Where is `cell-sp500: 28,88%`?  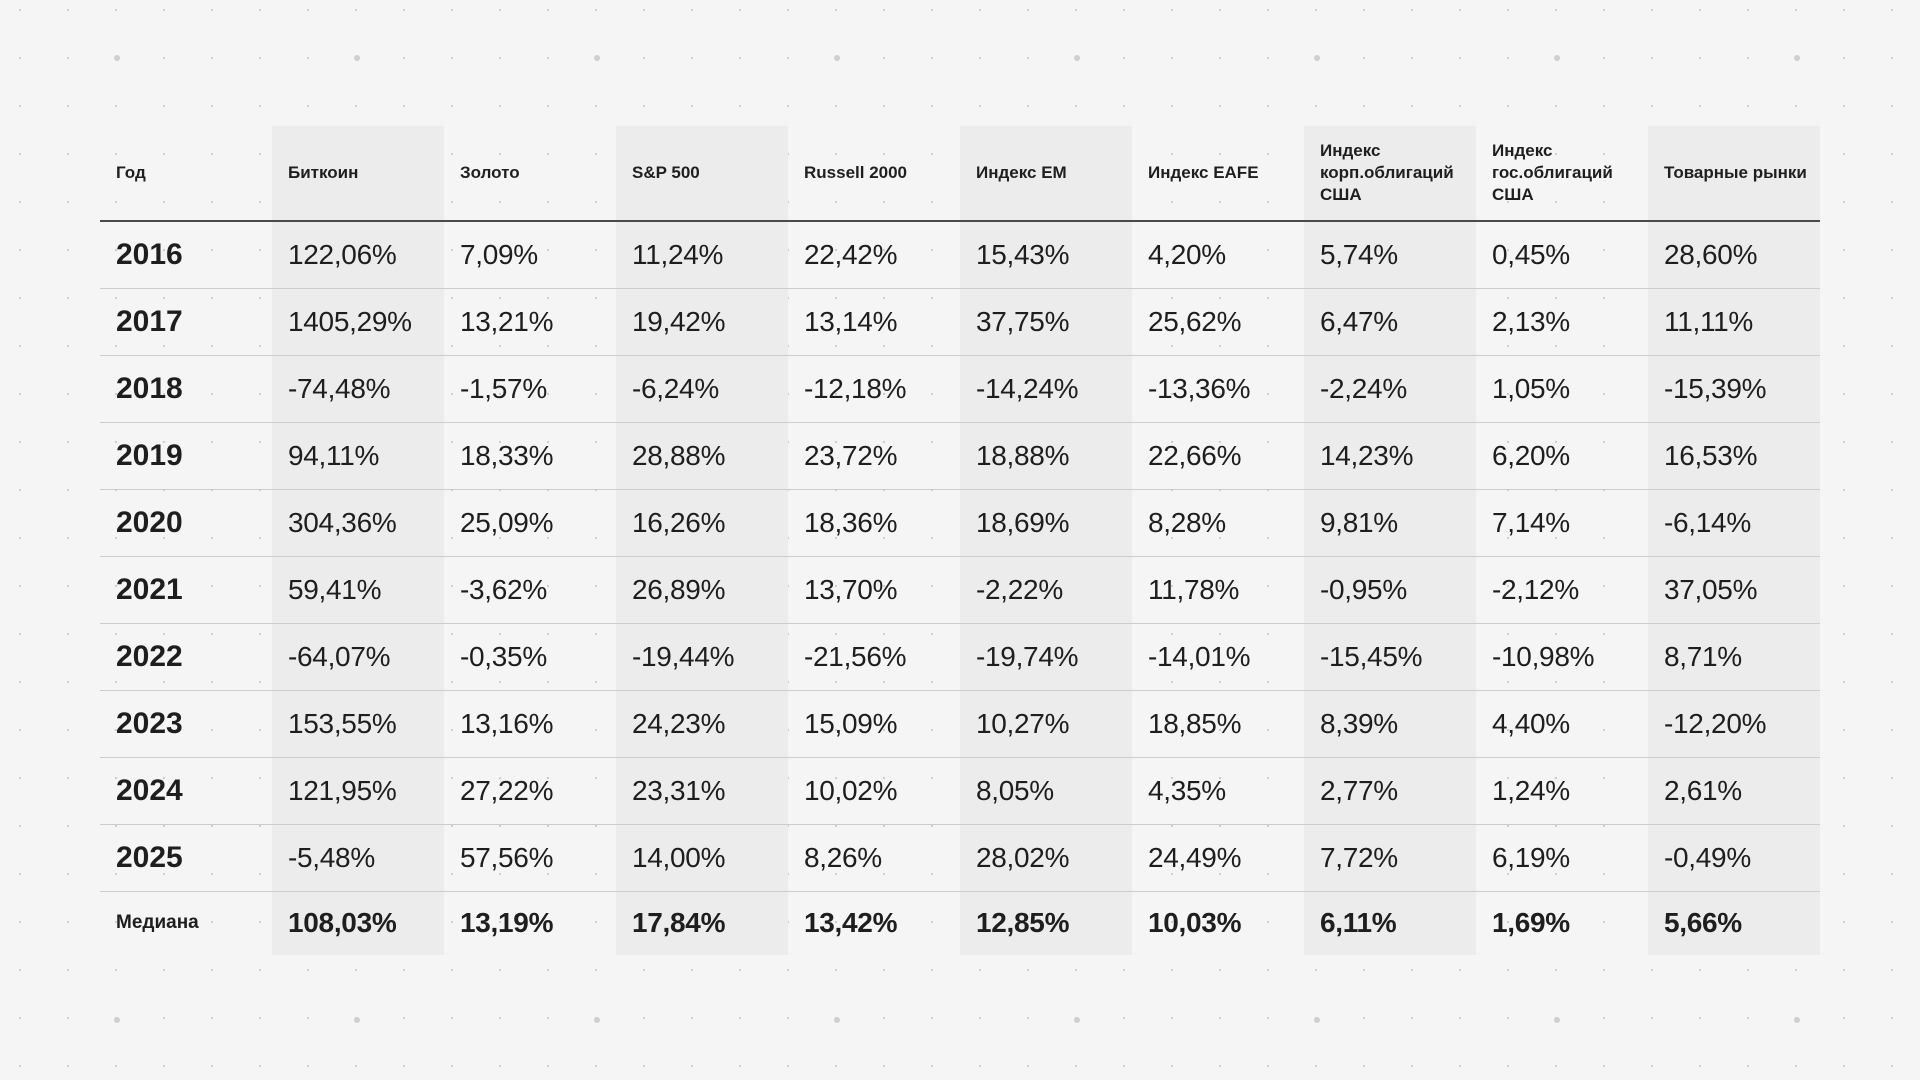 cell-sp500: 28,88% is located at coordinates (702, 456).